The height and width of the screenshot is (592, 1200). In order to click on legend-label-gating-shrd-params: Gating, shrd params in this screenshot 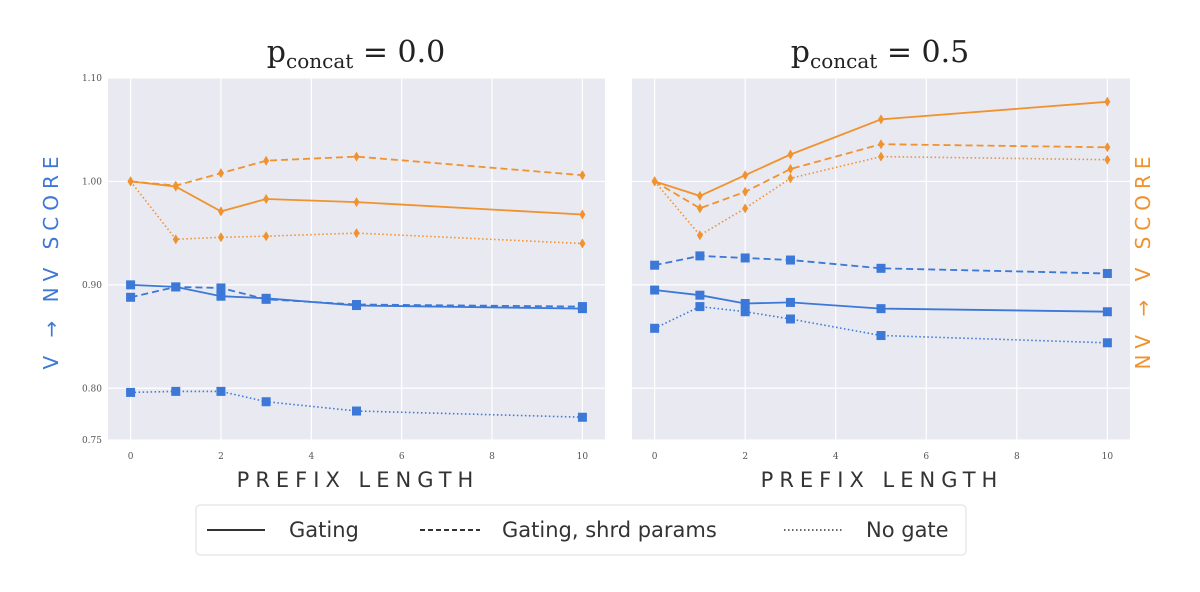, I will do `click(609, 530)`.